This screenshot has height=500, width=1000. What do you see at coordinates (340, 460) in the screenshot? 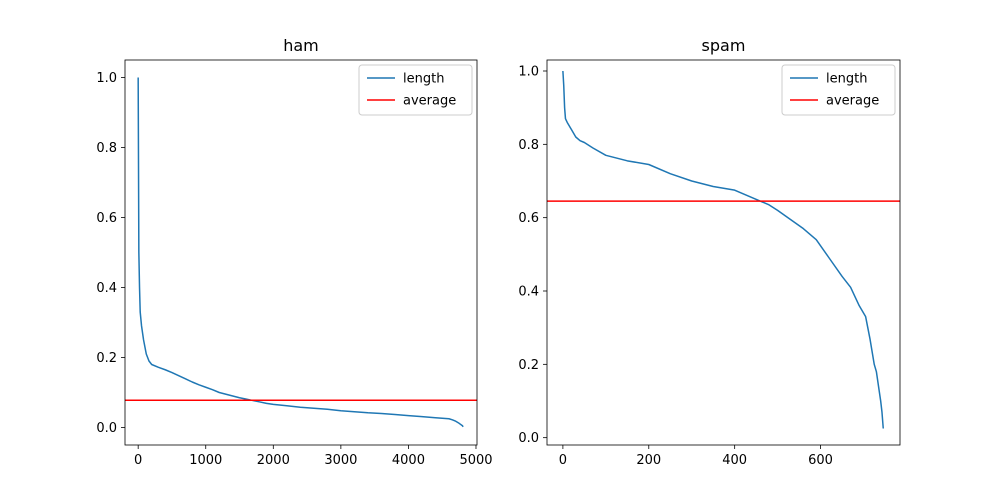
I see `x-tick-label: 3000` at bounding box center [340, 460].